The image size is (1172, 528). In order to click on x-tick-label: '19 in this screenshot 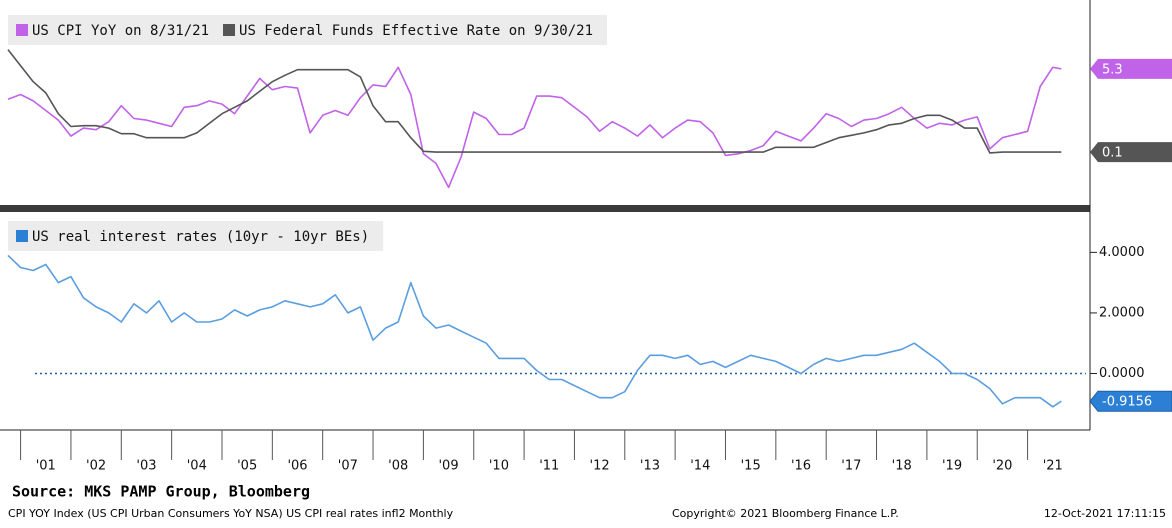, I will do `click(952, 466)`.